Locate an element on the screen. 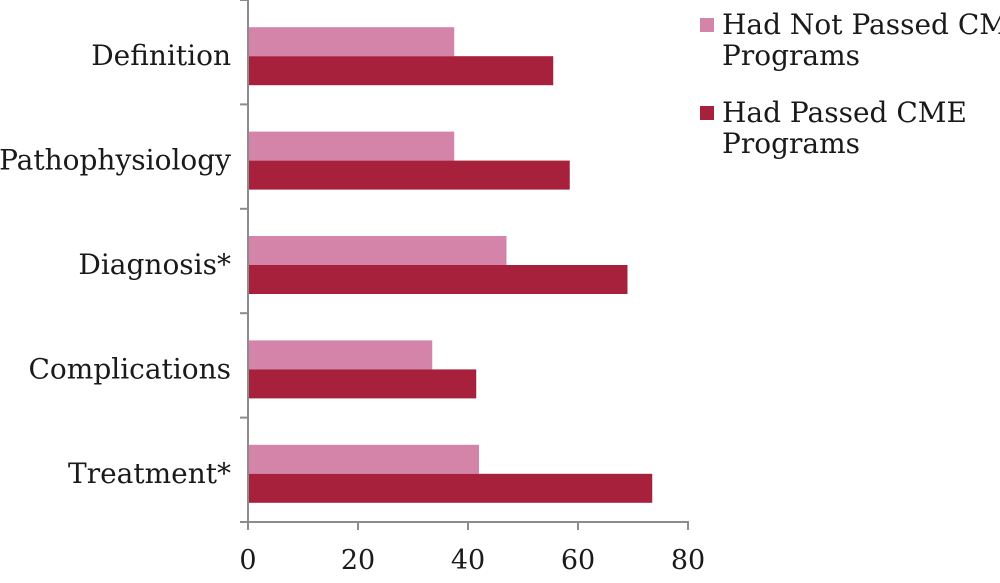  category-label: Definition is located at coordinates (161, 55).